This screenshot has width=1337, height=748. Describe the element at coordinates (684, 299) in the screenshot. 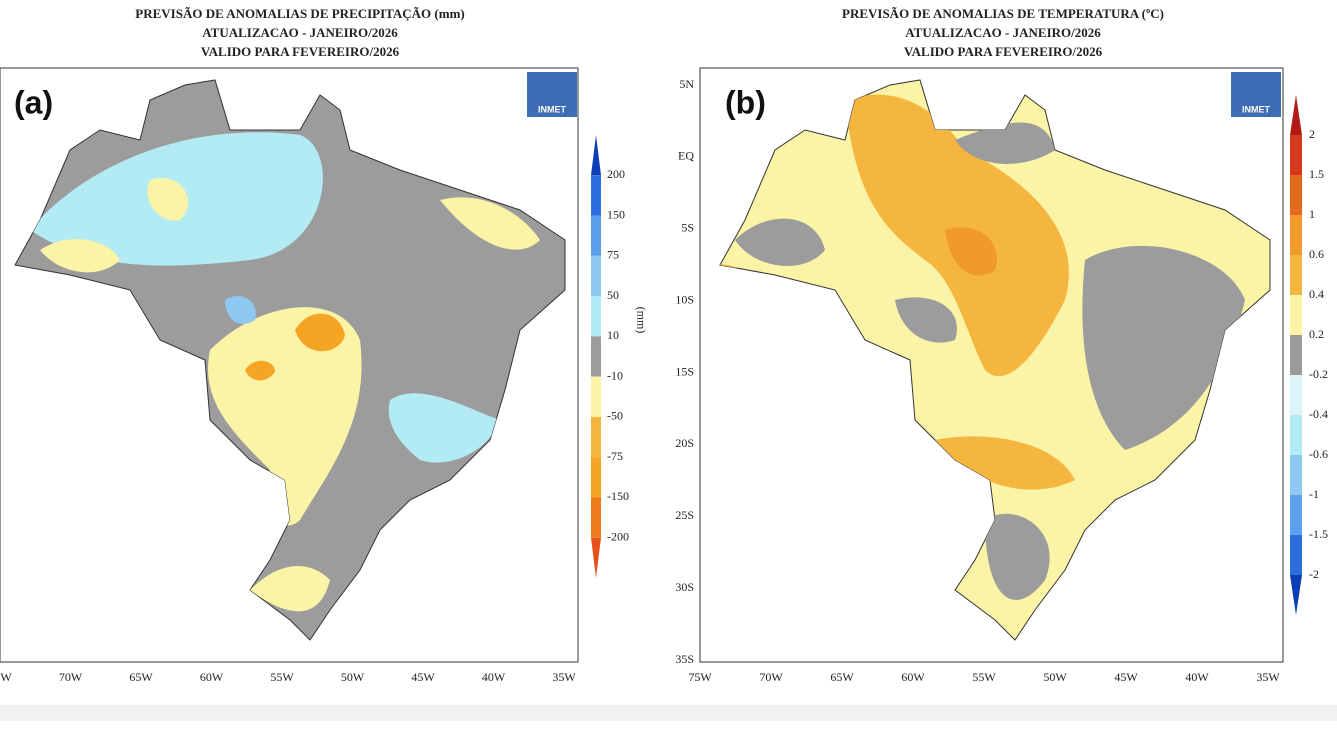

I see `y-tick-label: 10S` at that location.